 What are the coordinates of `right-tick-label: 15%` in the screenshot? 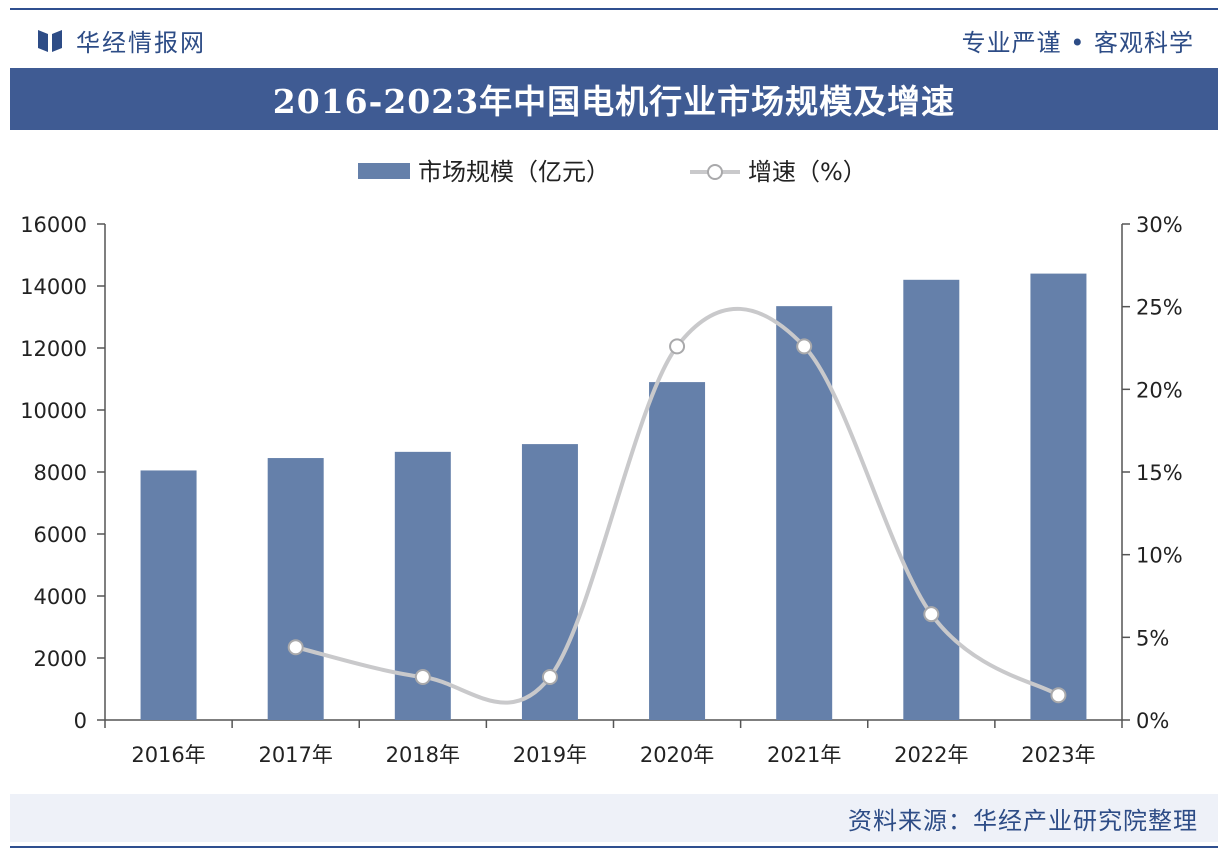 It's located at (1159, 473).